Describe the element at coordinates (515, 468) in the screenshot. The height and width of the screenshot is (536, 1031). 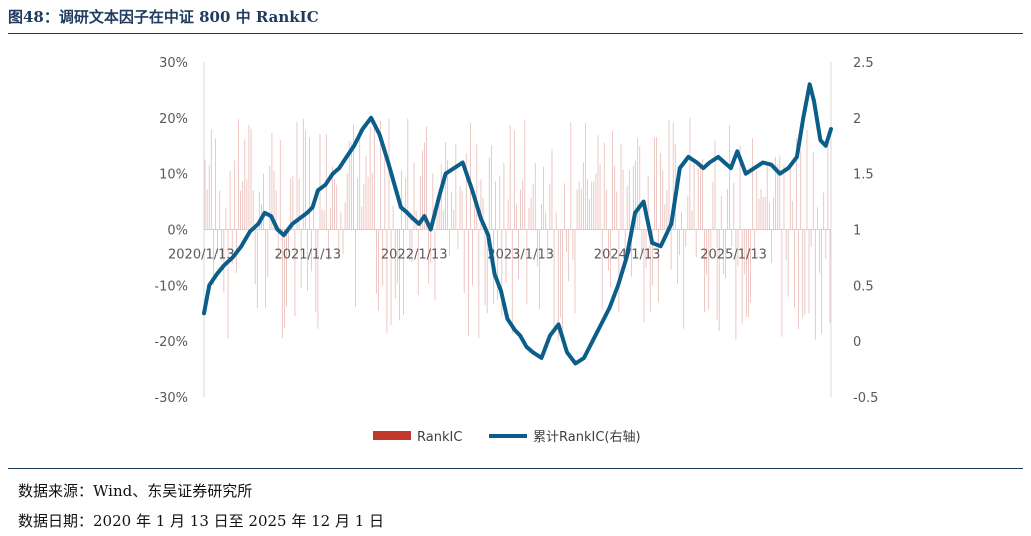
I see `footer-rule` at that location.